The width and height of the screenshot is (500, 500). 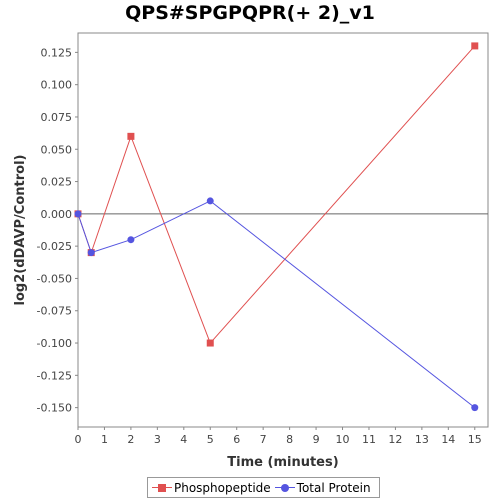 What do you see at coordinates (343, 439) in the screenshot?
I see `x-tick-label: 10` at bounding box center [343, 439].